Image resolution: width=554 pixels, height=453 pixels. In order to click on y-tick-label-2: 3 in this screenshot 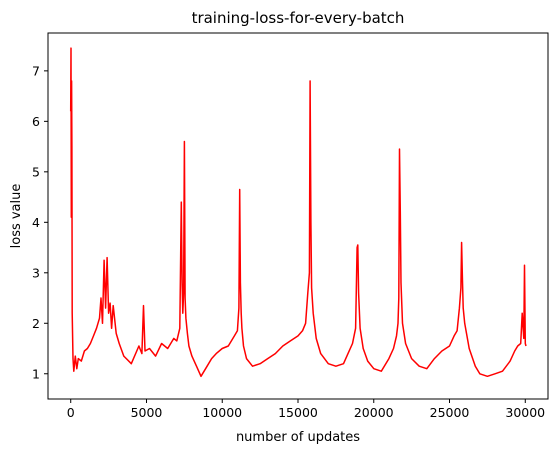, I will do `click(36, 272)`.